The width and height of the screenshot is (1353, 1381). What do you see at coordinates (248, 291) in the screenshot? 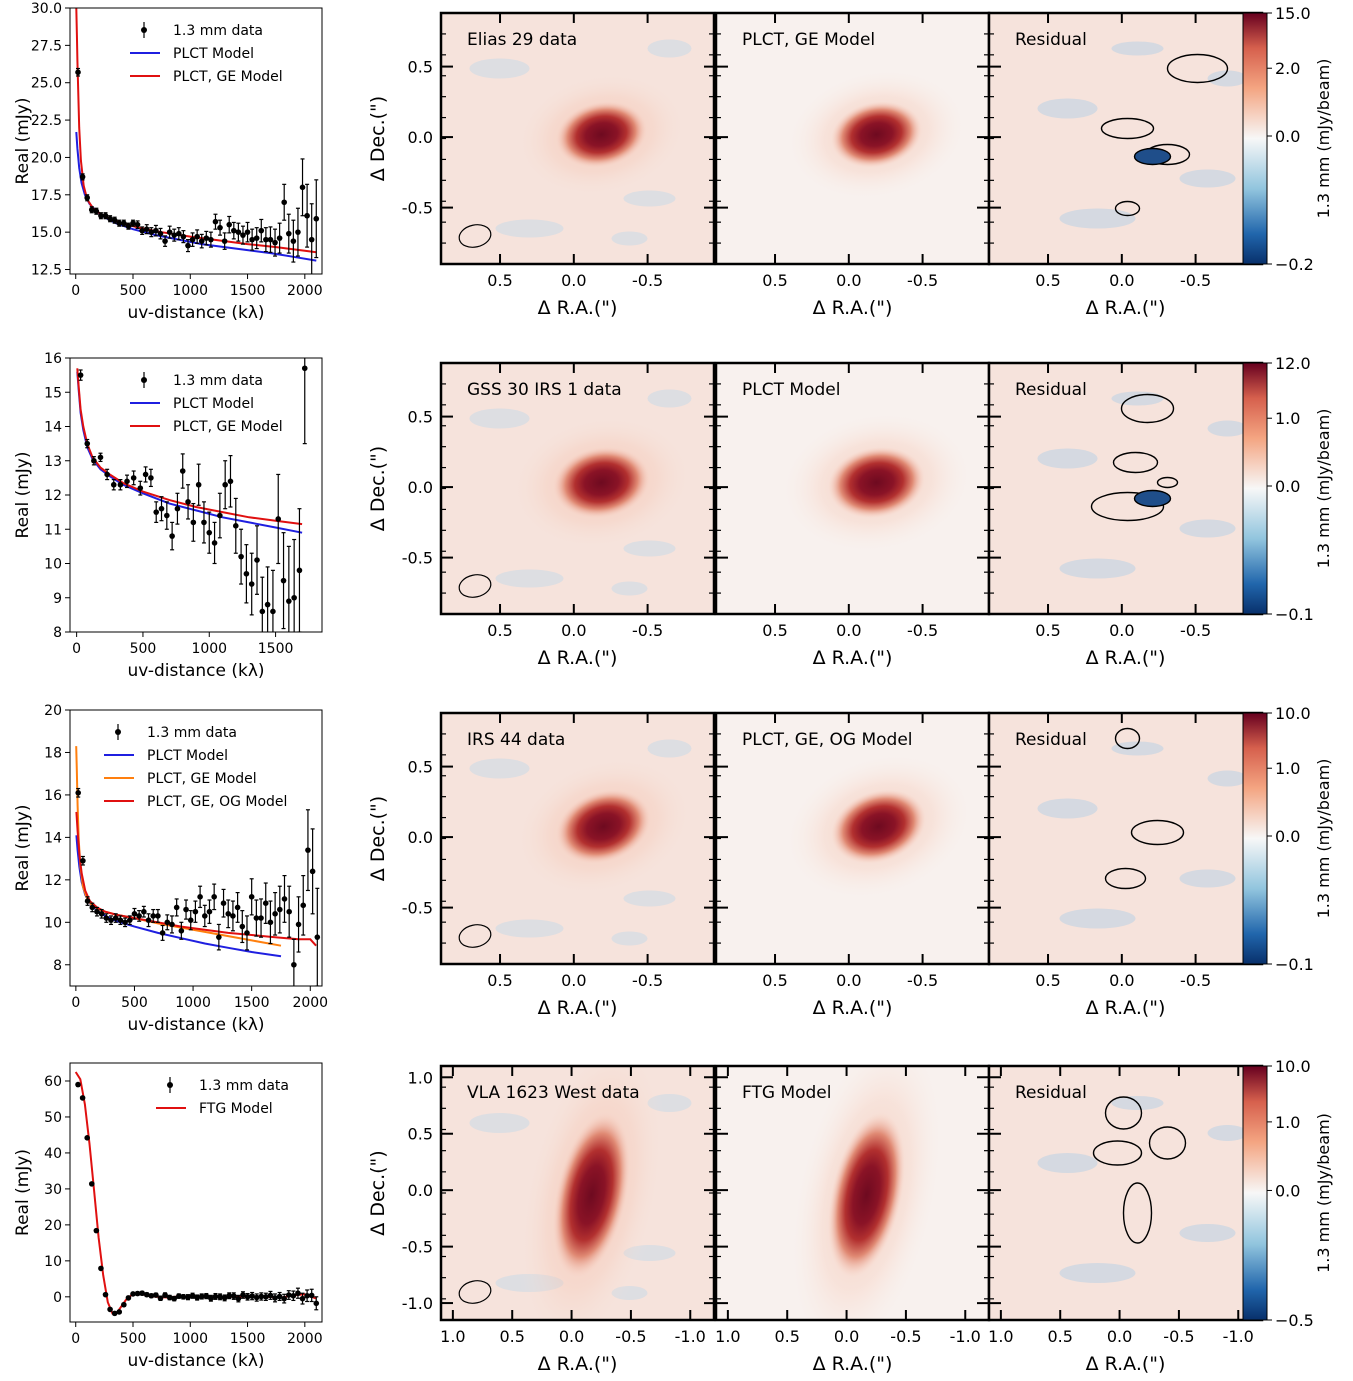
I see `x-tick-label: 1500` at bounding box center [248, 291].